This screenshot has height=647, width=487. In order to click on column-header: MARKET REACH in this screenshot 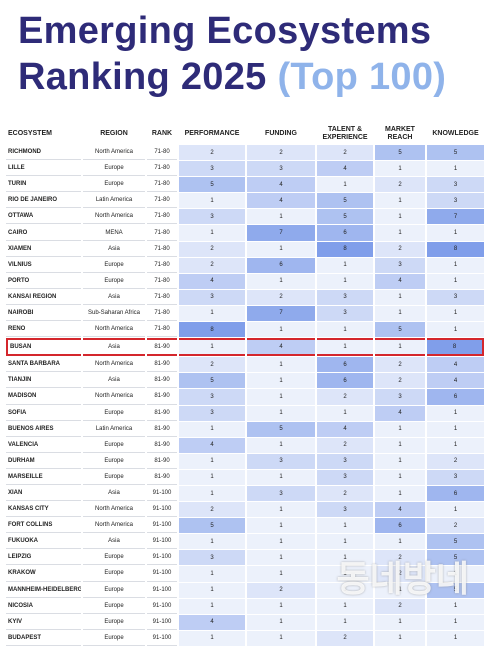, I will do `click(400, 133)`.